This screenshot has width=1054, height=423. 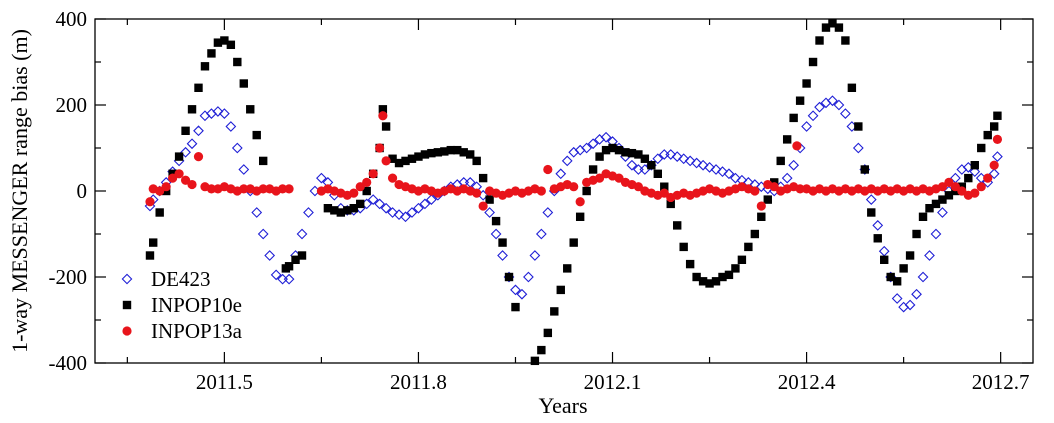 What do you see at coordinates (1001, 382) in the screenshot?
I see `x-tick-label: 2012.7` at bounding box center [1001, 382].